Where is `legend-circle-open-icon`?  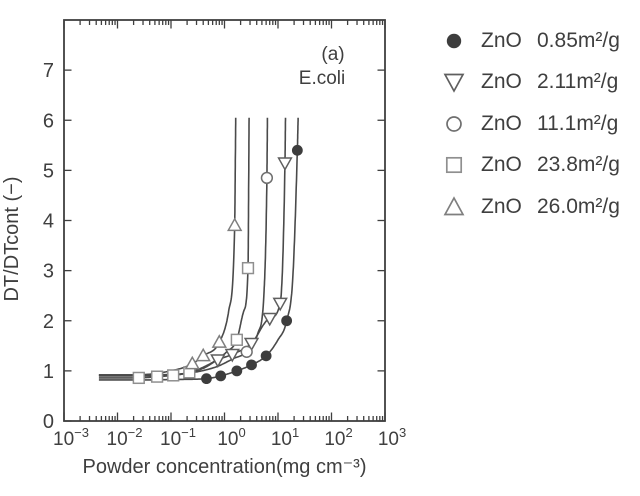 legend-circle-open-icon is located at coordinates (454, 123).